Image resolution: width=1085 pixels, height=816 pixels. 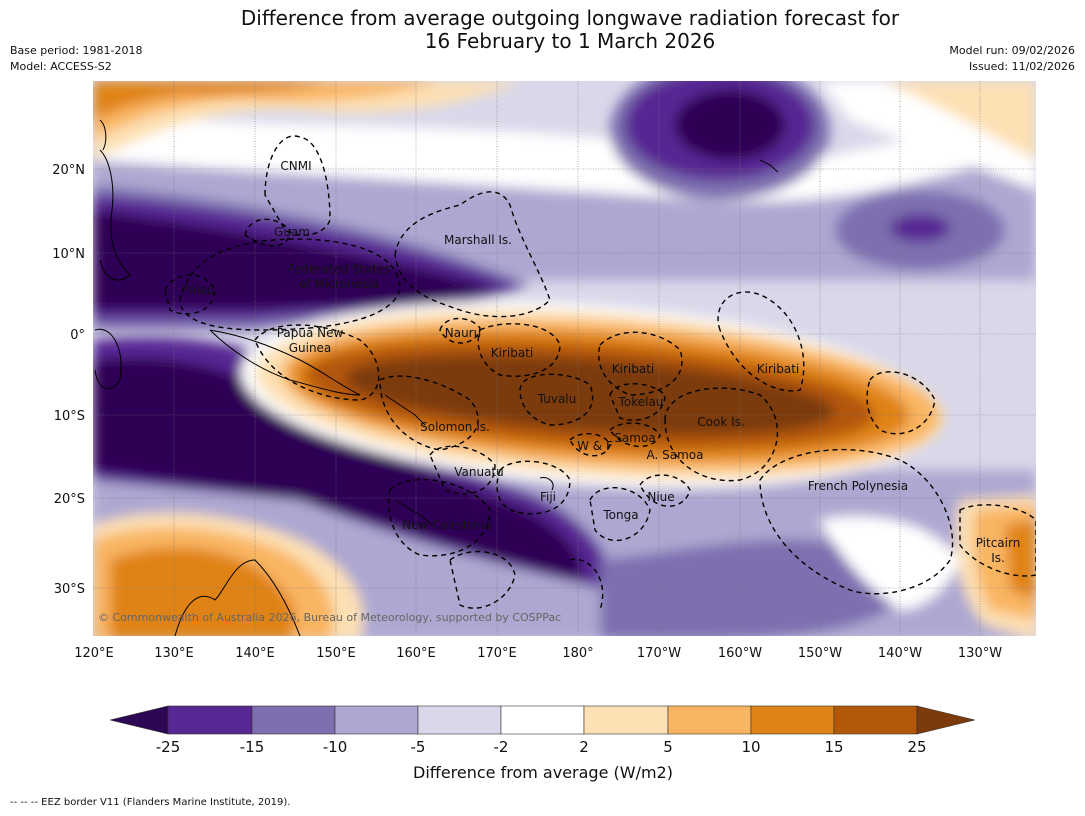 I want to click on label-png-line1: Papua New, so click(x=310, y=333).